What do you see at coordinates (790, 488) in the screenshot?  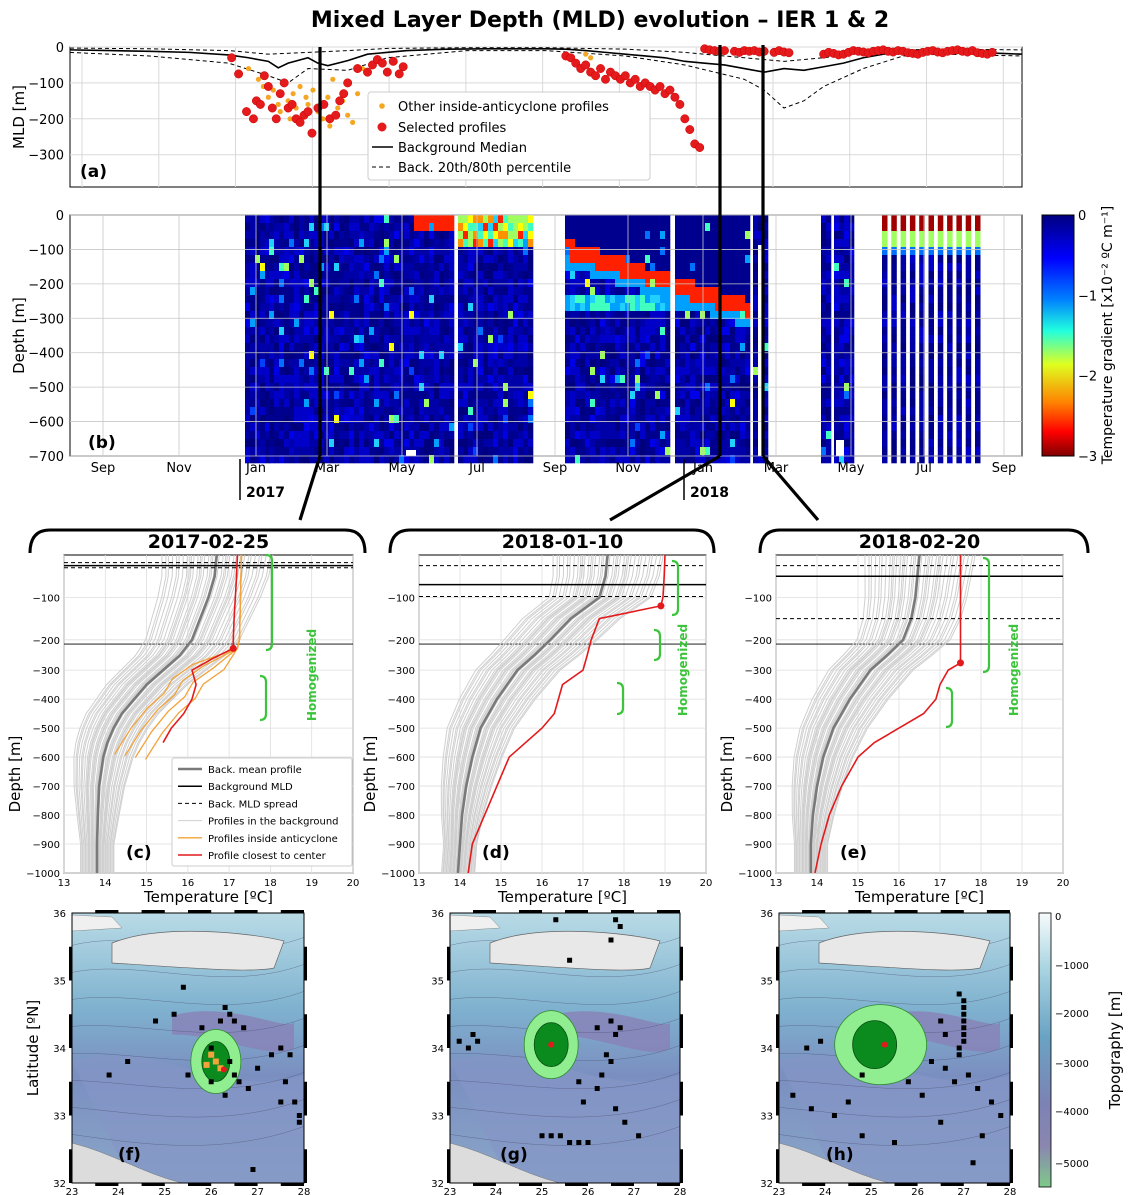 I see `connector-line` at bounding box center [790, 488].